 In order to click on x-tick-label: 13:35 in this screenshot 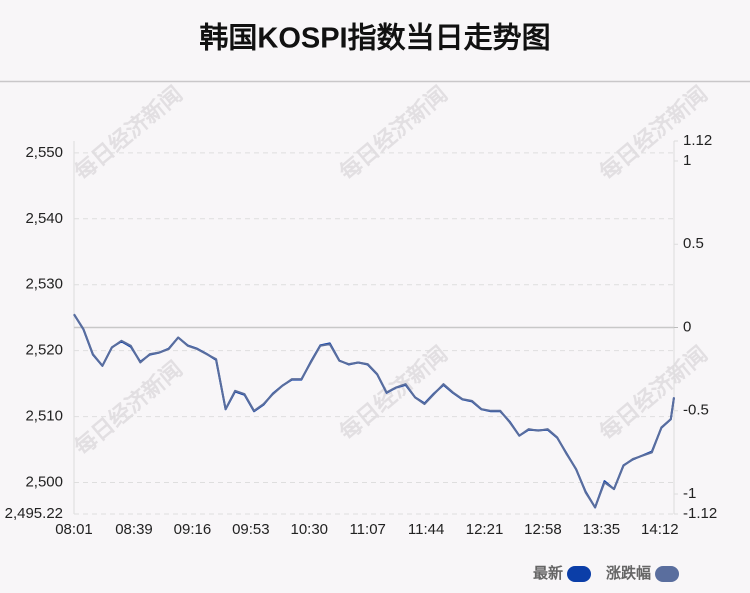, I will do `click(602, 529)`.